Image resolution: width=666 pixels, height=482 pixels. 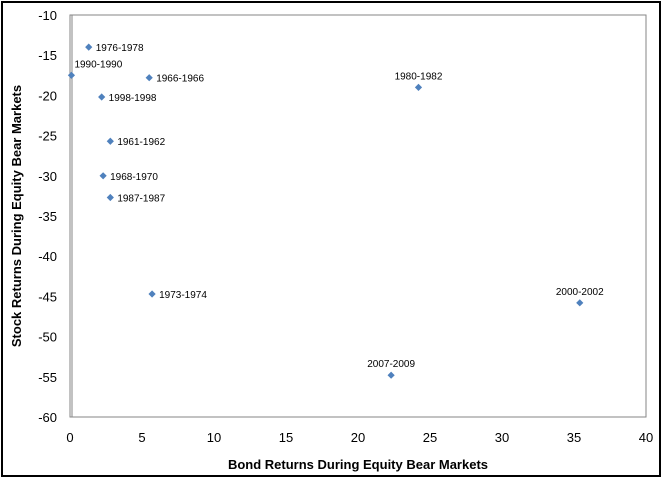 I want to click on data-point-label: 1980-1982, so click(x=419, y=76).